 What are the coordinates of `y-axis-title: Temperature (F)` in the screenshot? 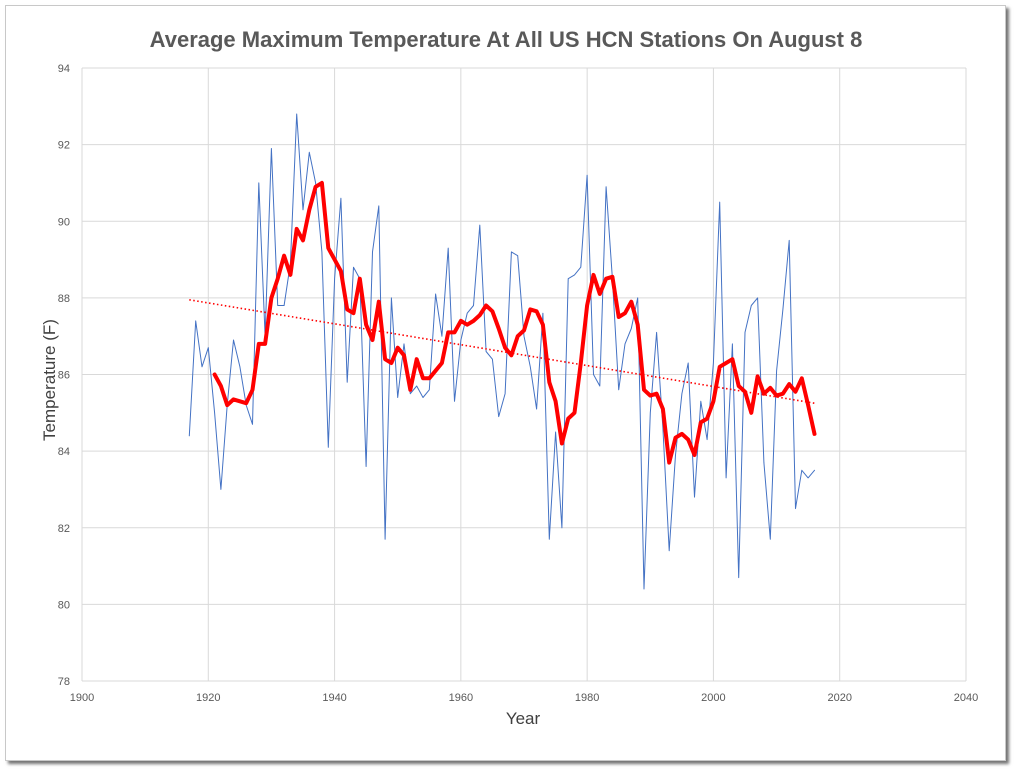 It's located at (49, 380).